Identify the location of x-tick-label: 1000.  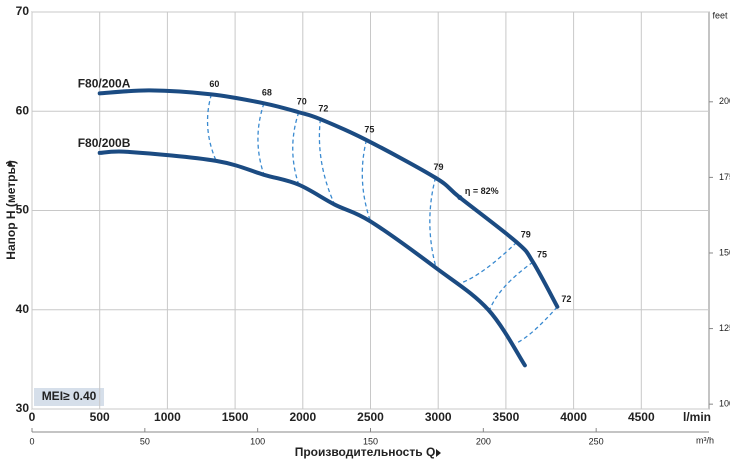
(167, 417).